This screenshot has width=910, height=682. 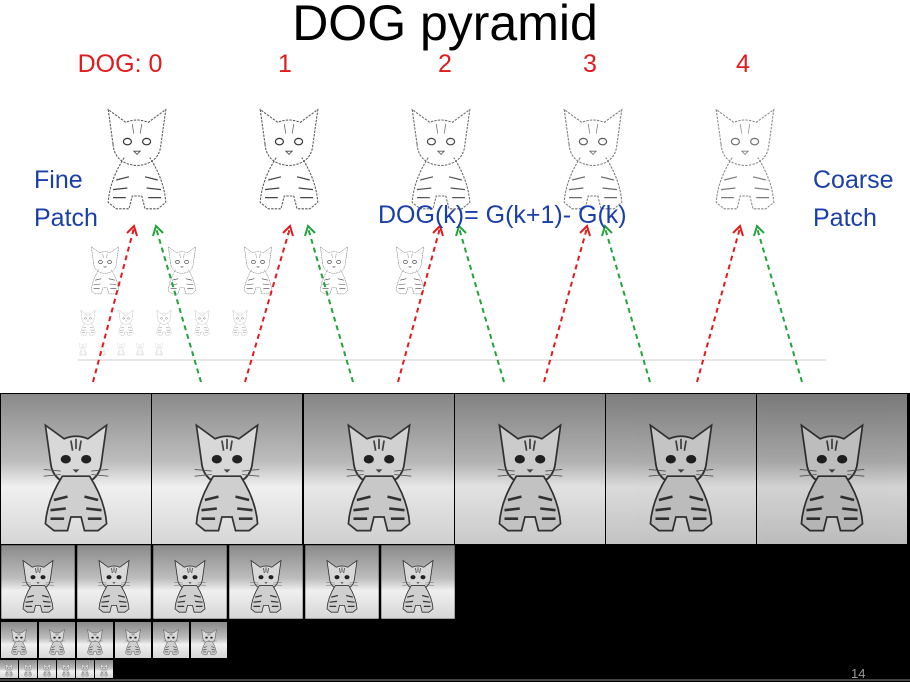 What do you see at coordinates (743, 64) in the screenshot?
I see `dog-label-4: 4` at bounding box center [743, 64].